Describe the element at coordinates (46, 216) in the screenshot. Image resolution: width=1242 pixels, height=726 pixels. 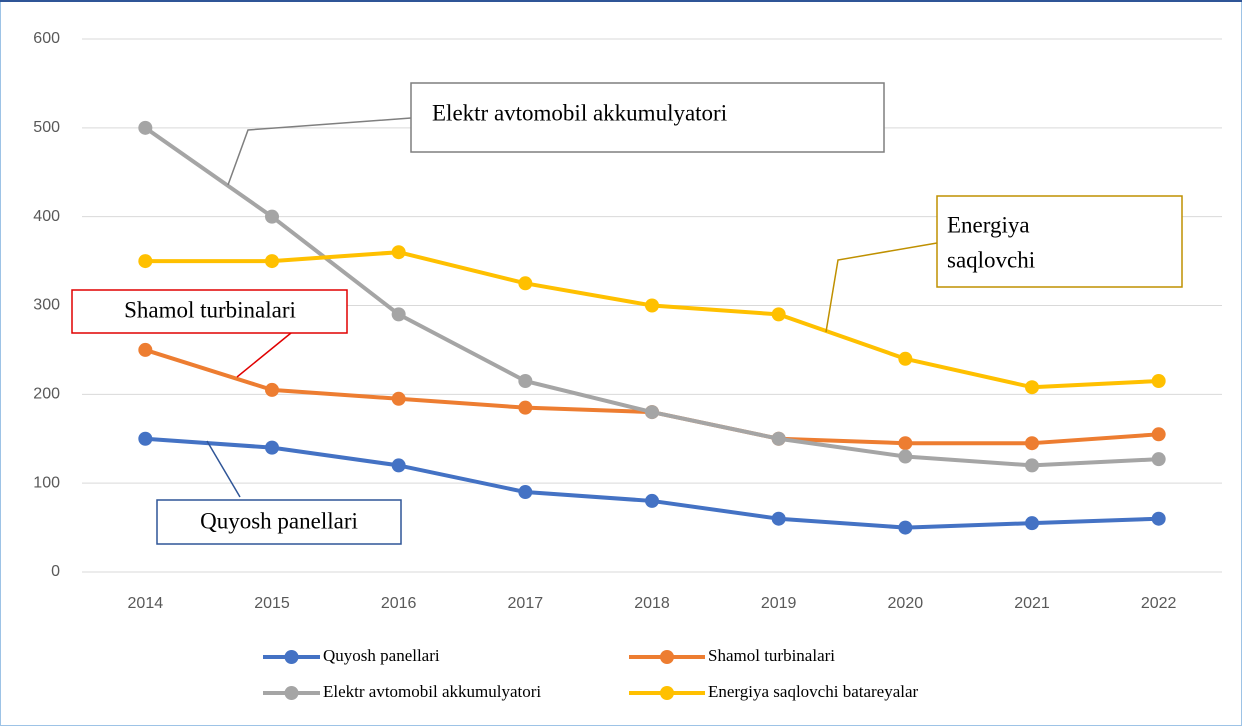
I see `y-tick-label: 400` at that location.